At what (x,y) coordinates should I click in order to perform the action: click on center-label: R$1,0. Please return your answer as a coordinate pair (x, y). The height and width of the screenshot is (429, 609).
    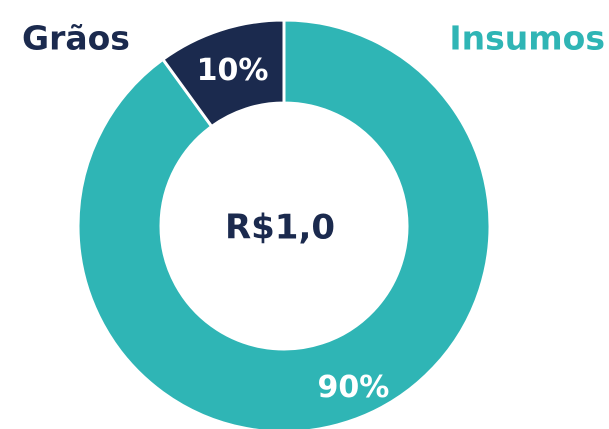
    Looking at the image, I should click on (280, 228).